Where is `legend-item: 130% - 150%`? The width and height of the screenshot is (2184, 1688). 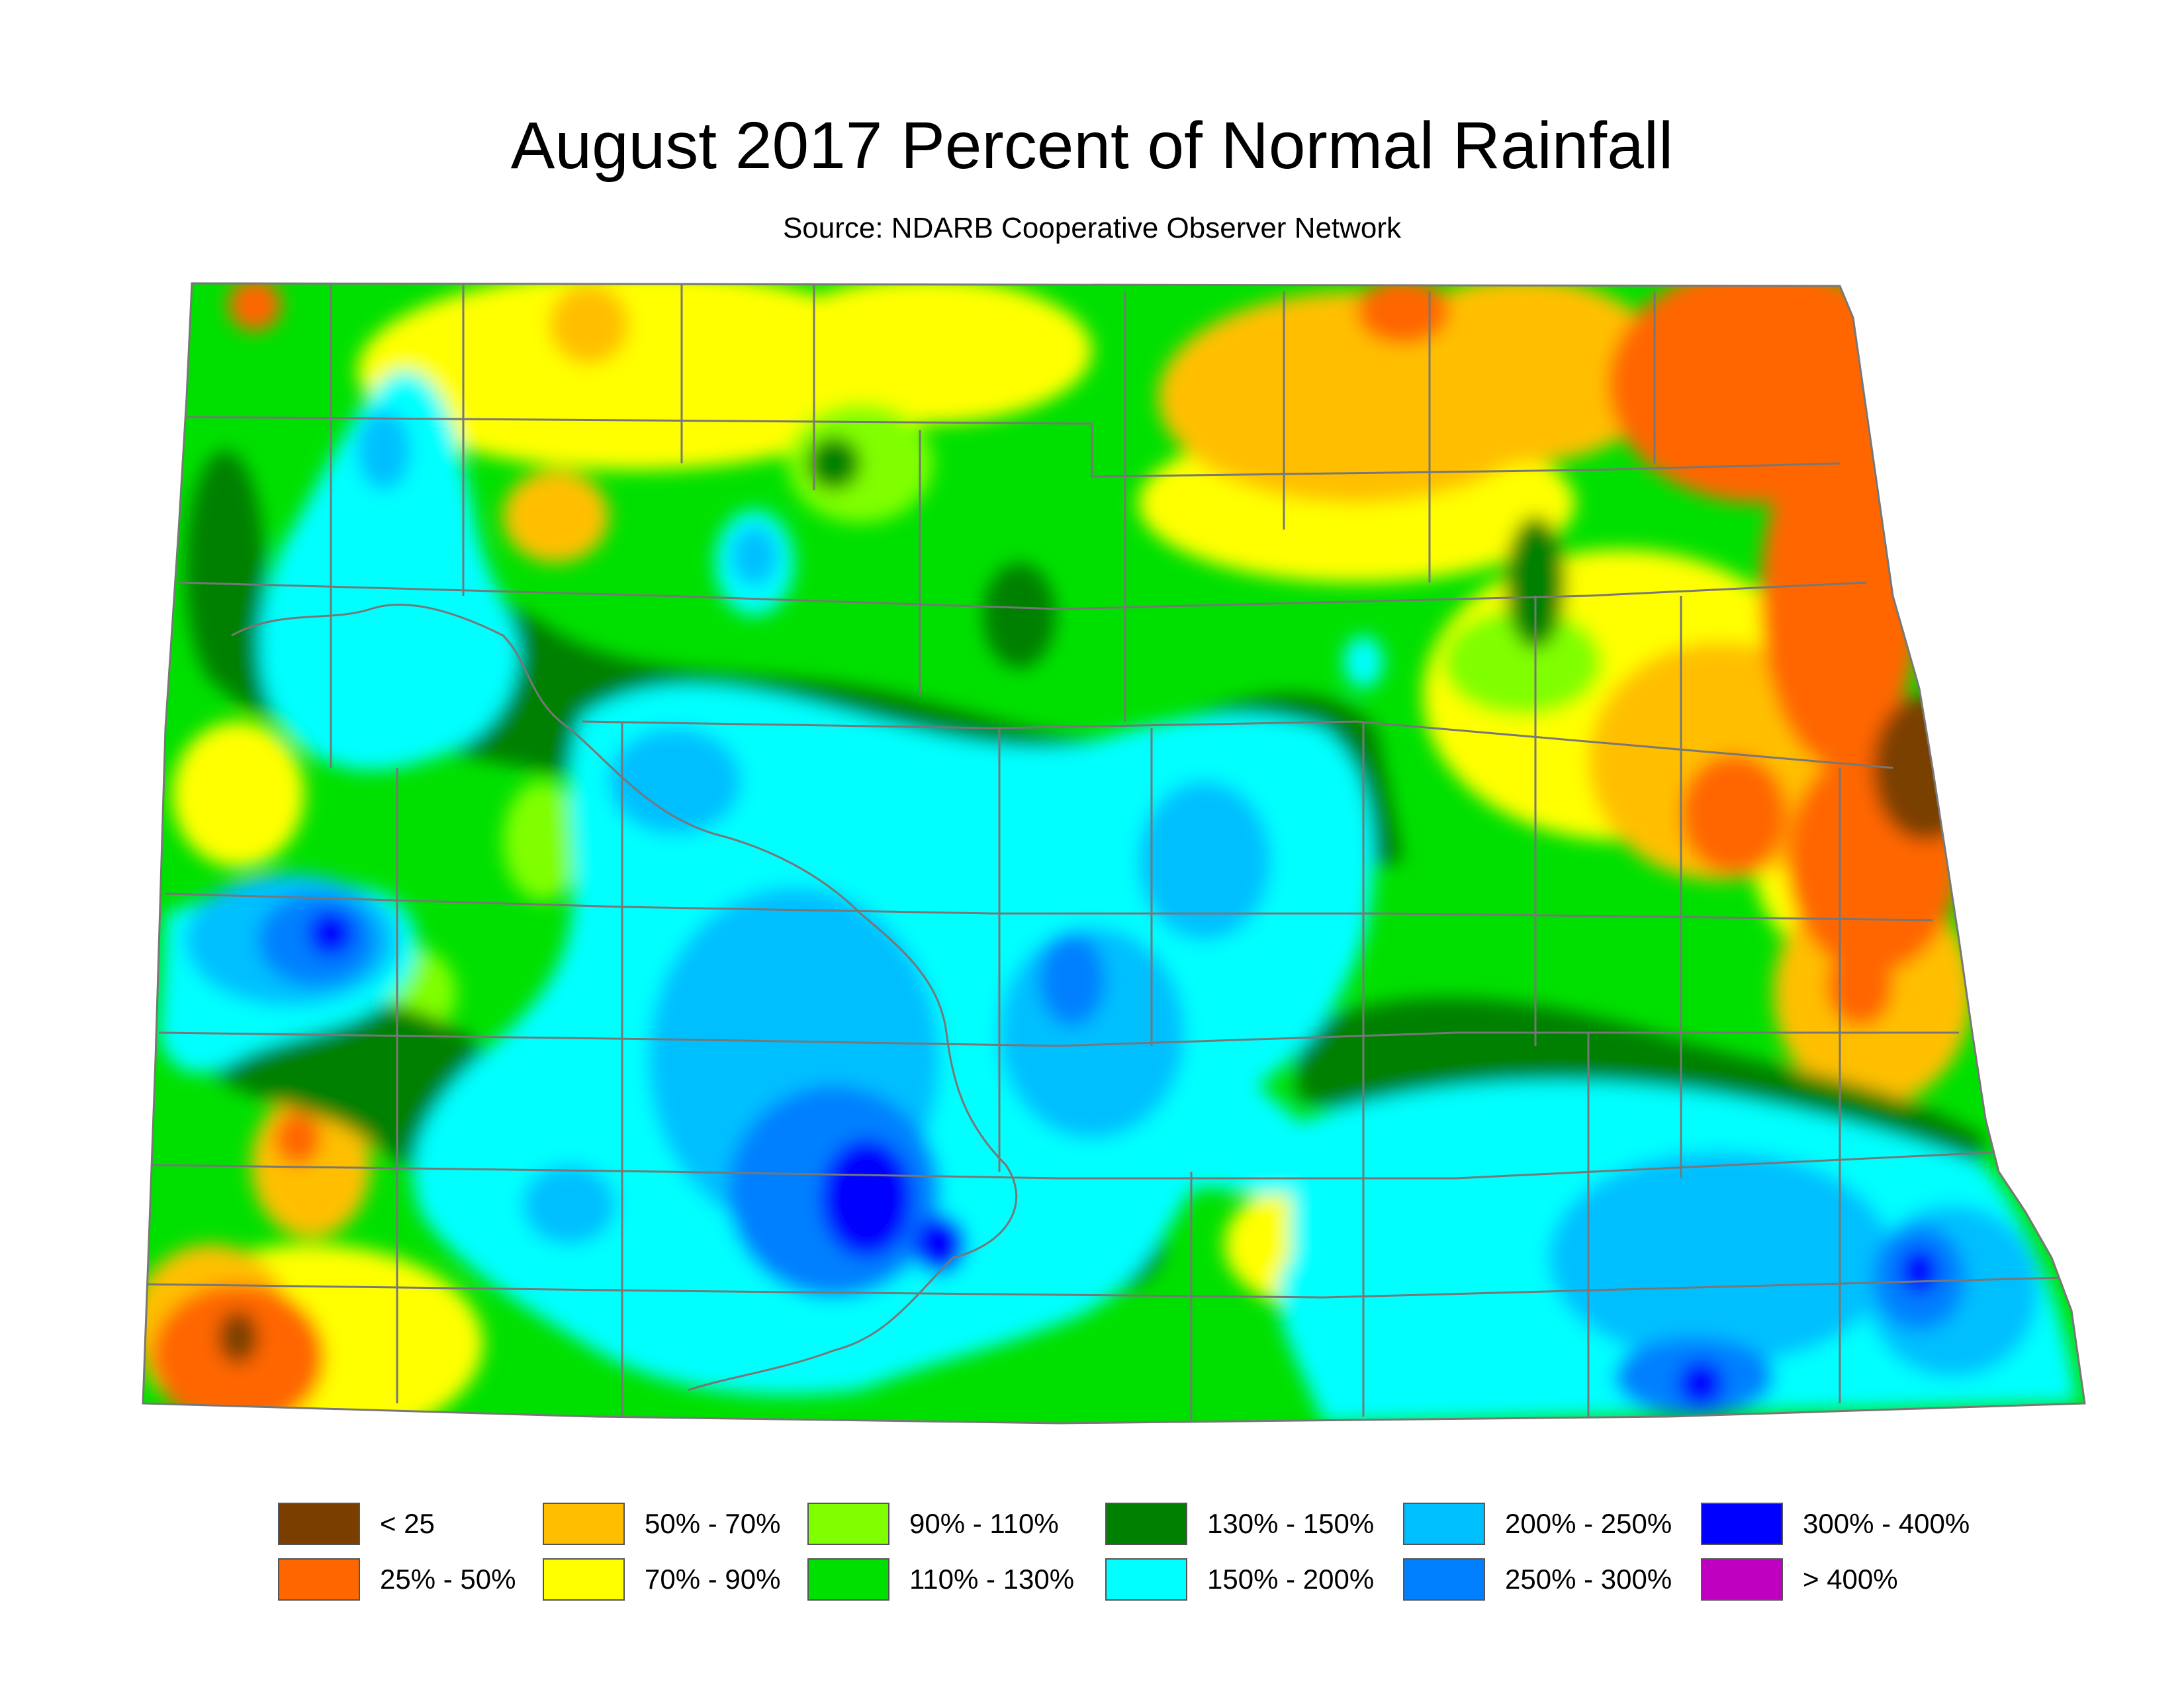 legend-item: 130% - 150% is located at coordinates (1240, 1524).